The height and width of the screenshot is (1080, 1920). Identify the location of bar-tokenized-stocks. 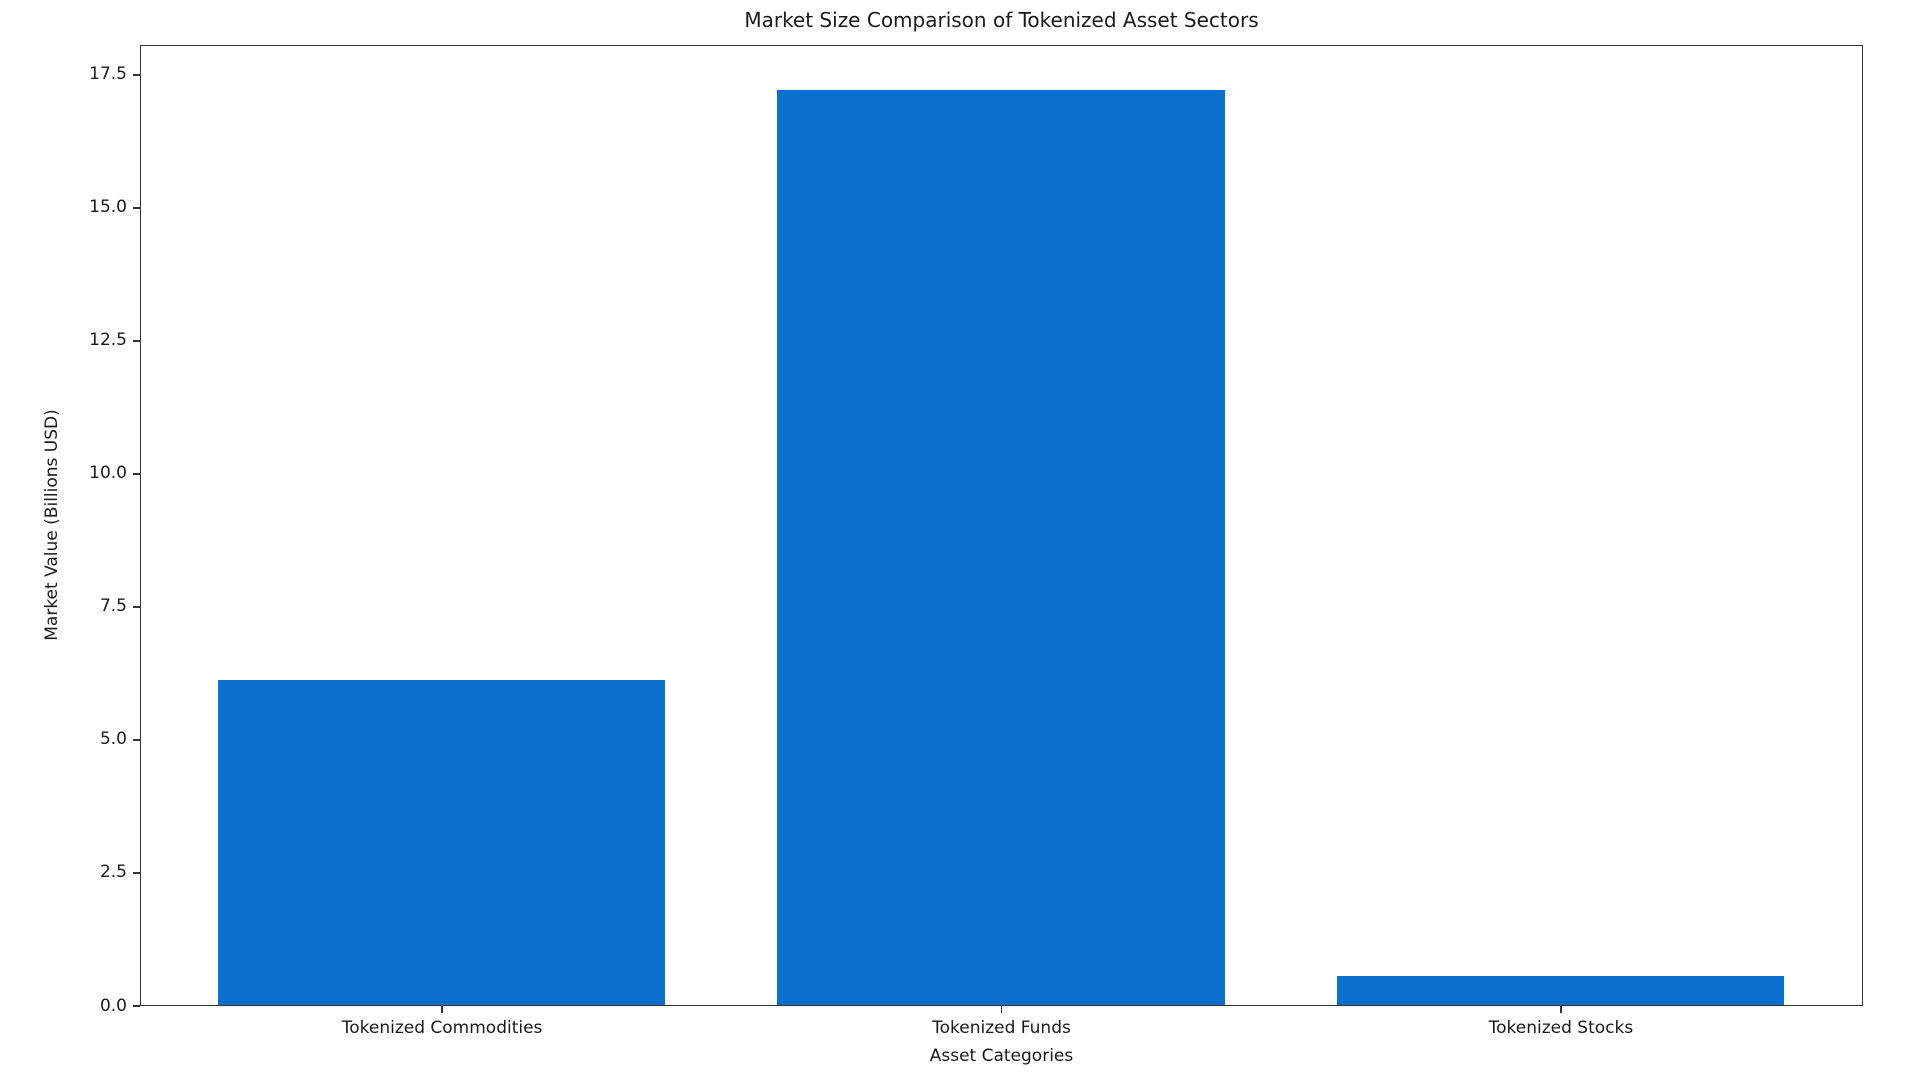
(1560, 990).